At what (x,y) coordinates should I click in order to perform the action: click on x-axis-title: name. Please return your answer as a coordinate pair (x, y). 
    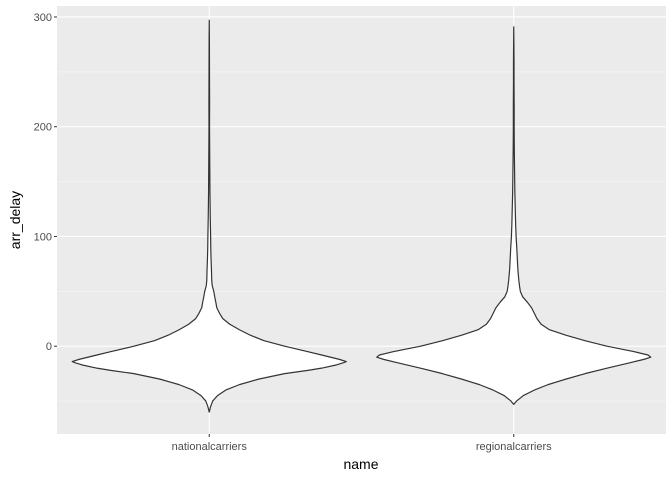
    Looking at the image, I should click on (360, 464).